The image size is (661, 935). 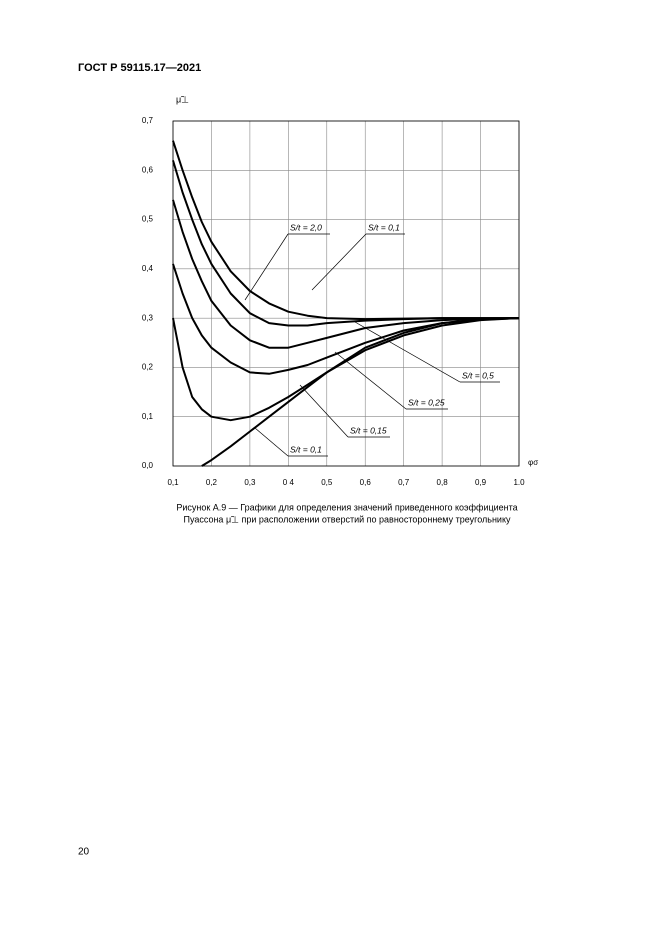 What do you see at coordinates (481, 482) in the screenshot?
I see `x-tick-label: 0,9` at bounding box center [481, 482].